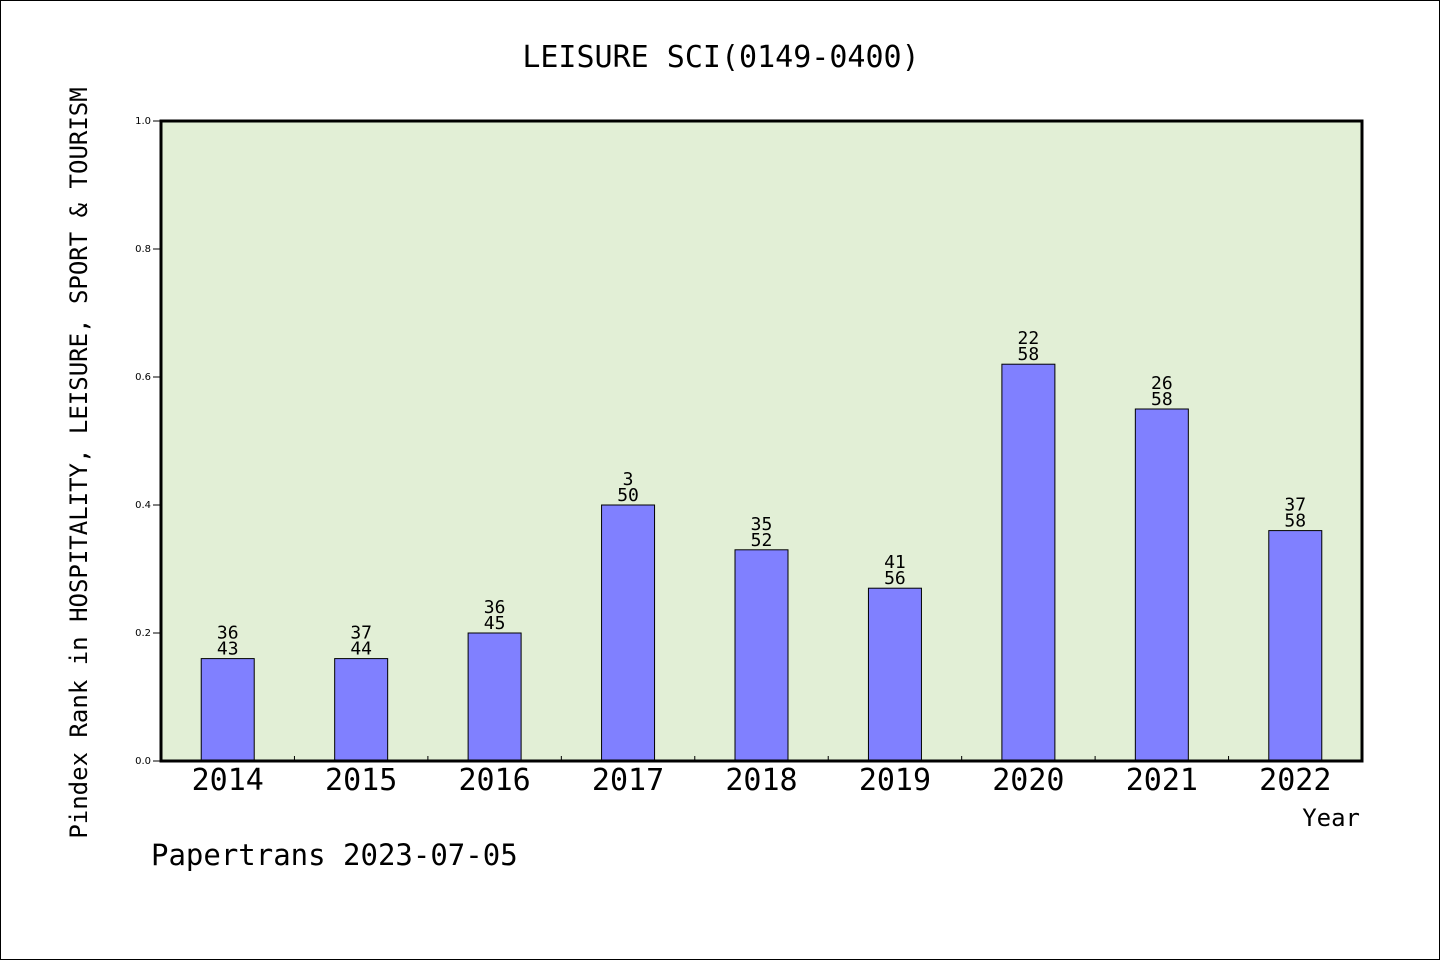 The height and width of the screenshot is (961, 1440). I want to click on bar-rank-label-2020: 22, so click(1029, 338).